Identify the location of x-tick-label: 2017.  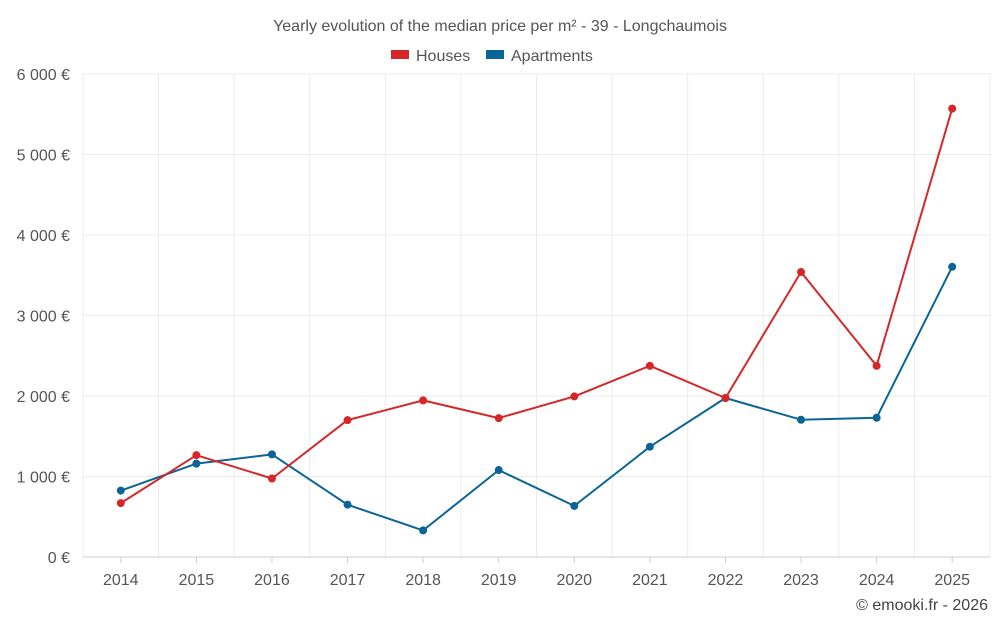
(348, 580).